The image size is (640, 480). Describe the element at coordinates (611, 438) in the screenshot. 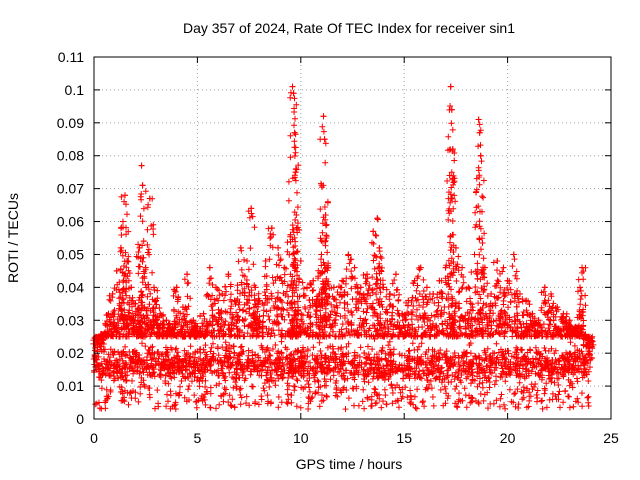

I see `x-tick-label: 25` at that location.